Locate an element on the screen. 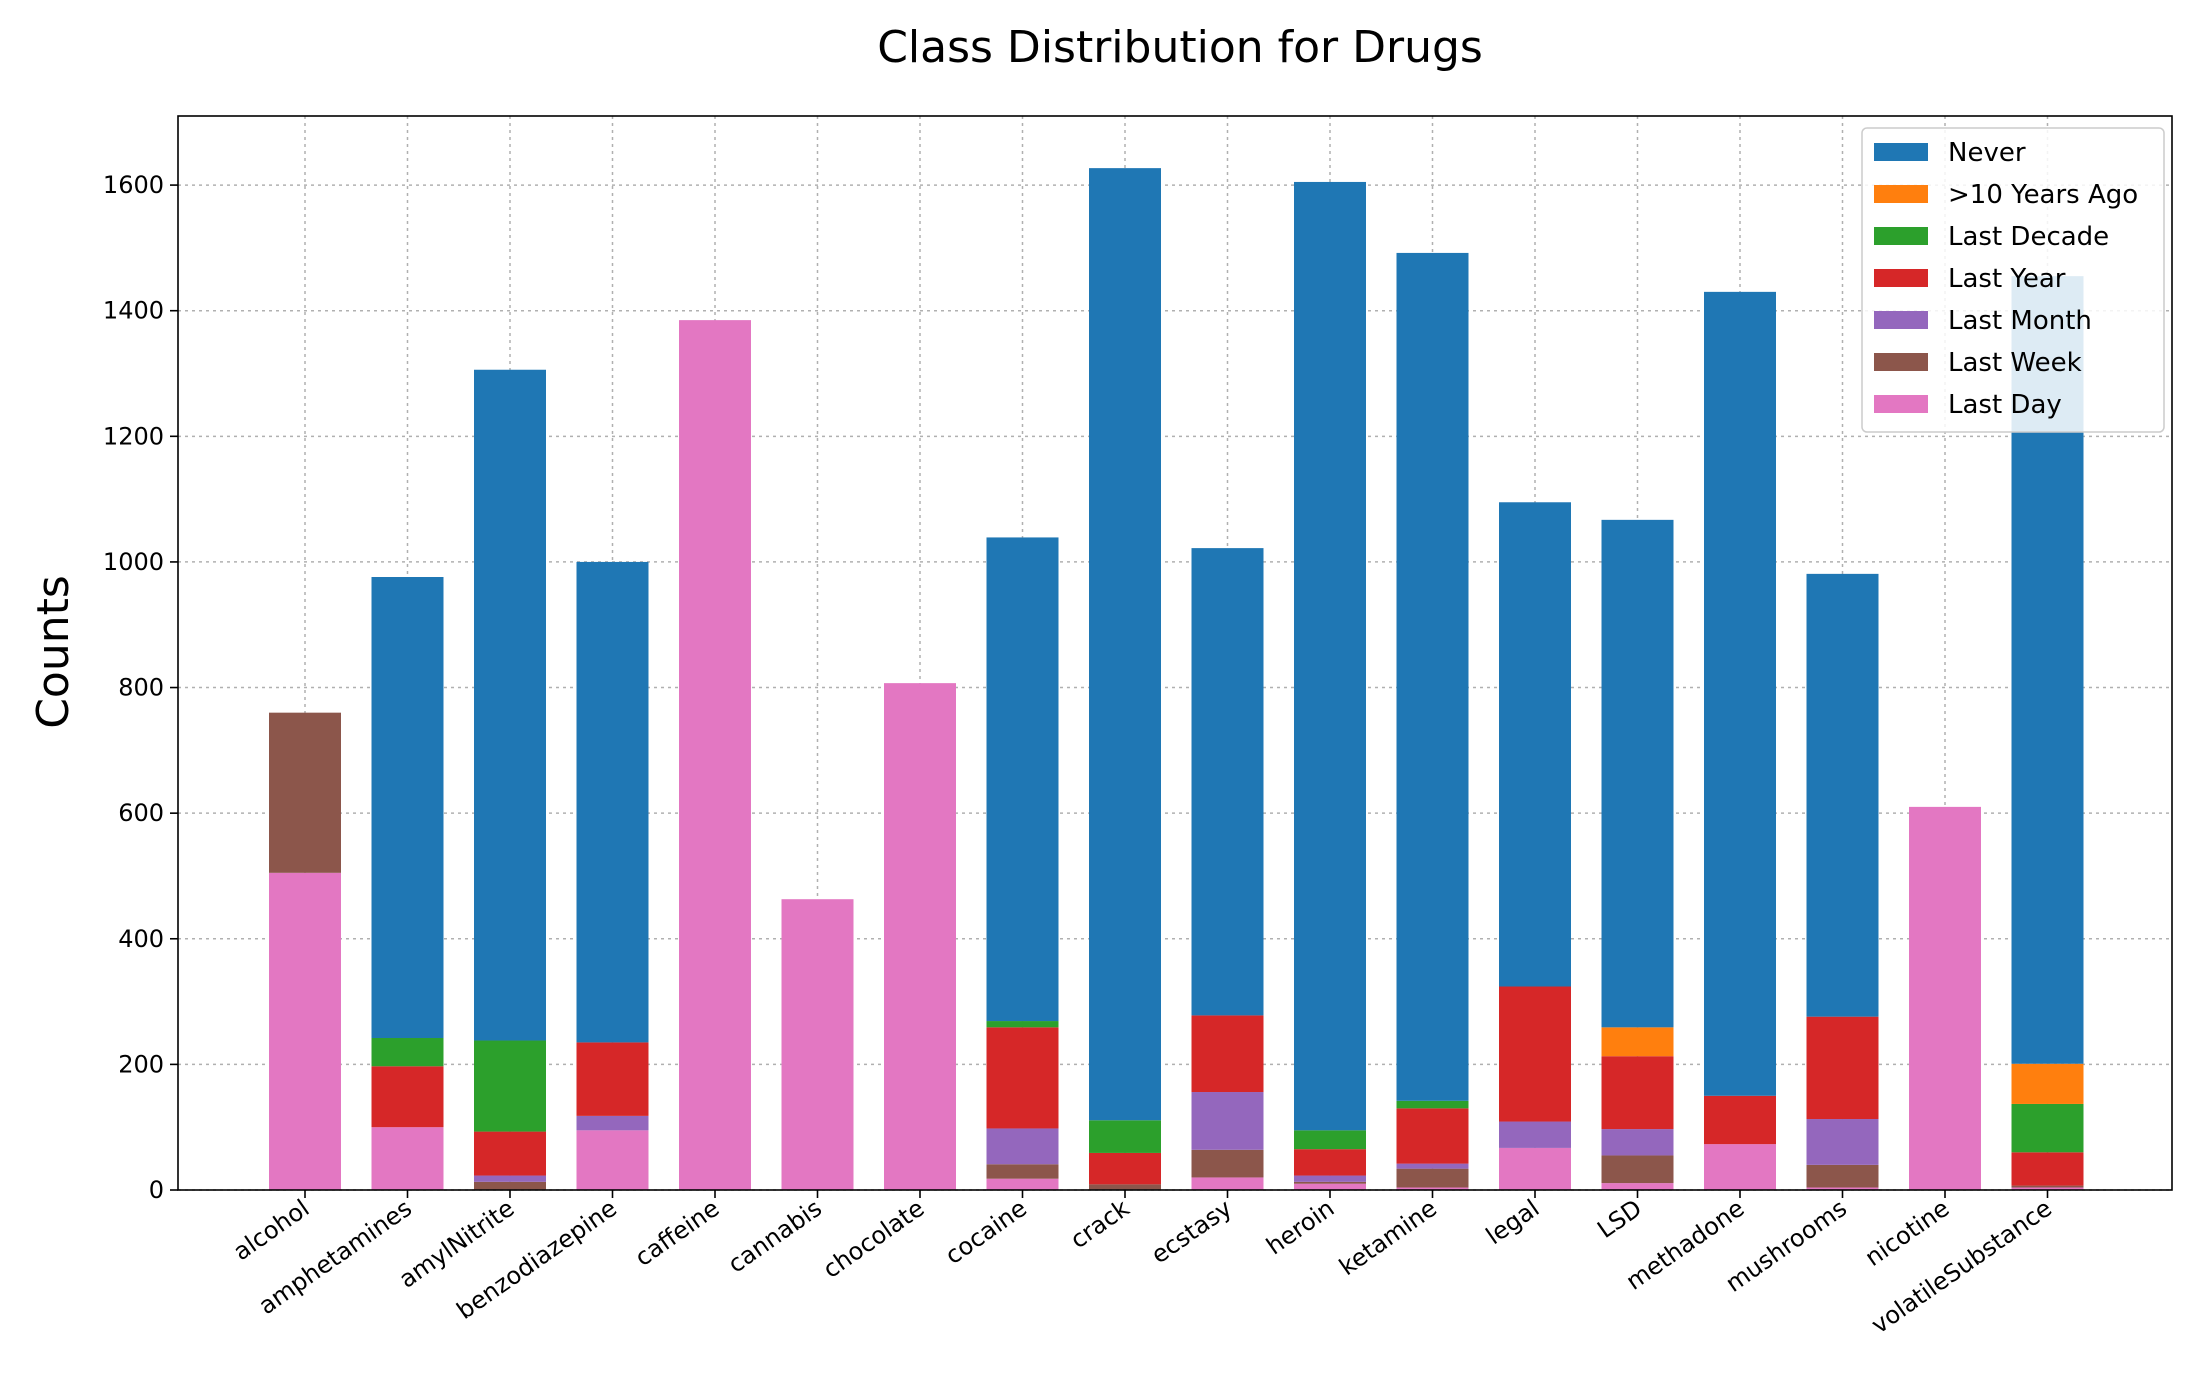  bar-mushrooms-never is located at coordinates (1842, 795).